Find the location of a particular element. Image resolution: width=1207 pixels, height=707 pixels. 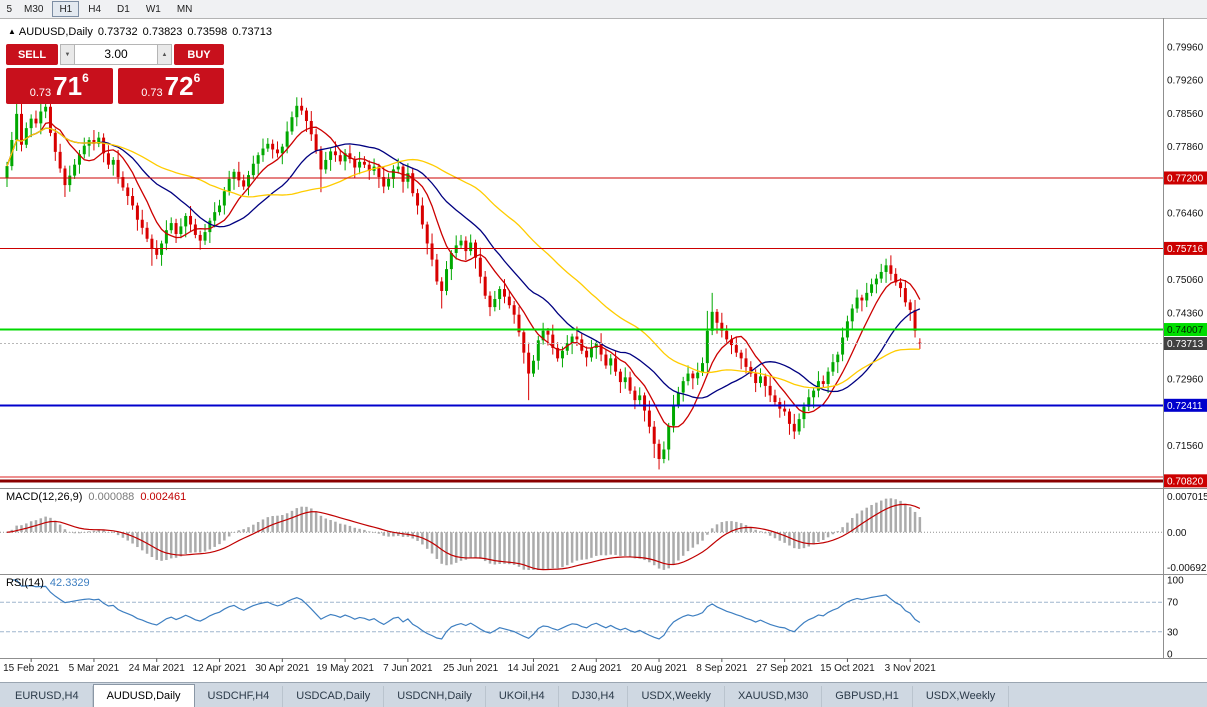

macd-panel: 0.007015 0.00 -0.006923 is located at coordinates (603, 533).